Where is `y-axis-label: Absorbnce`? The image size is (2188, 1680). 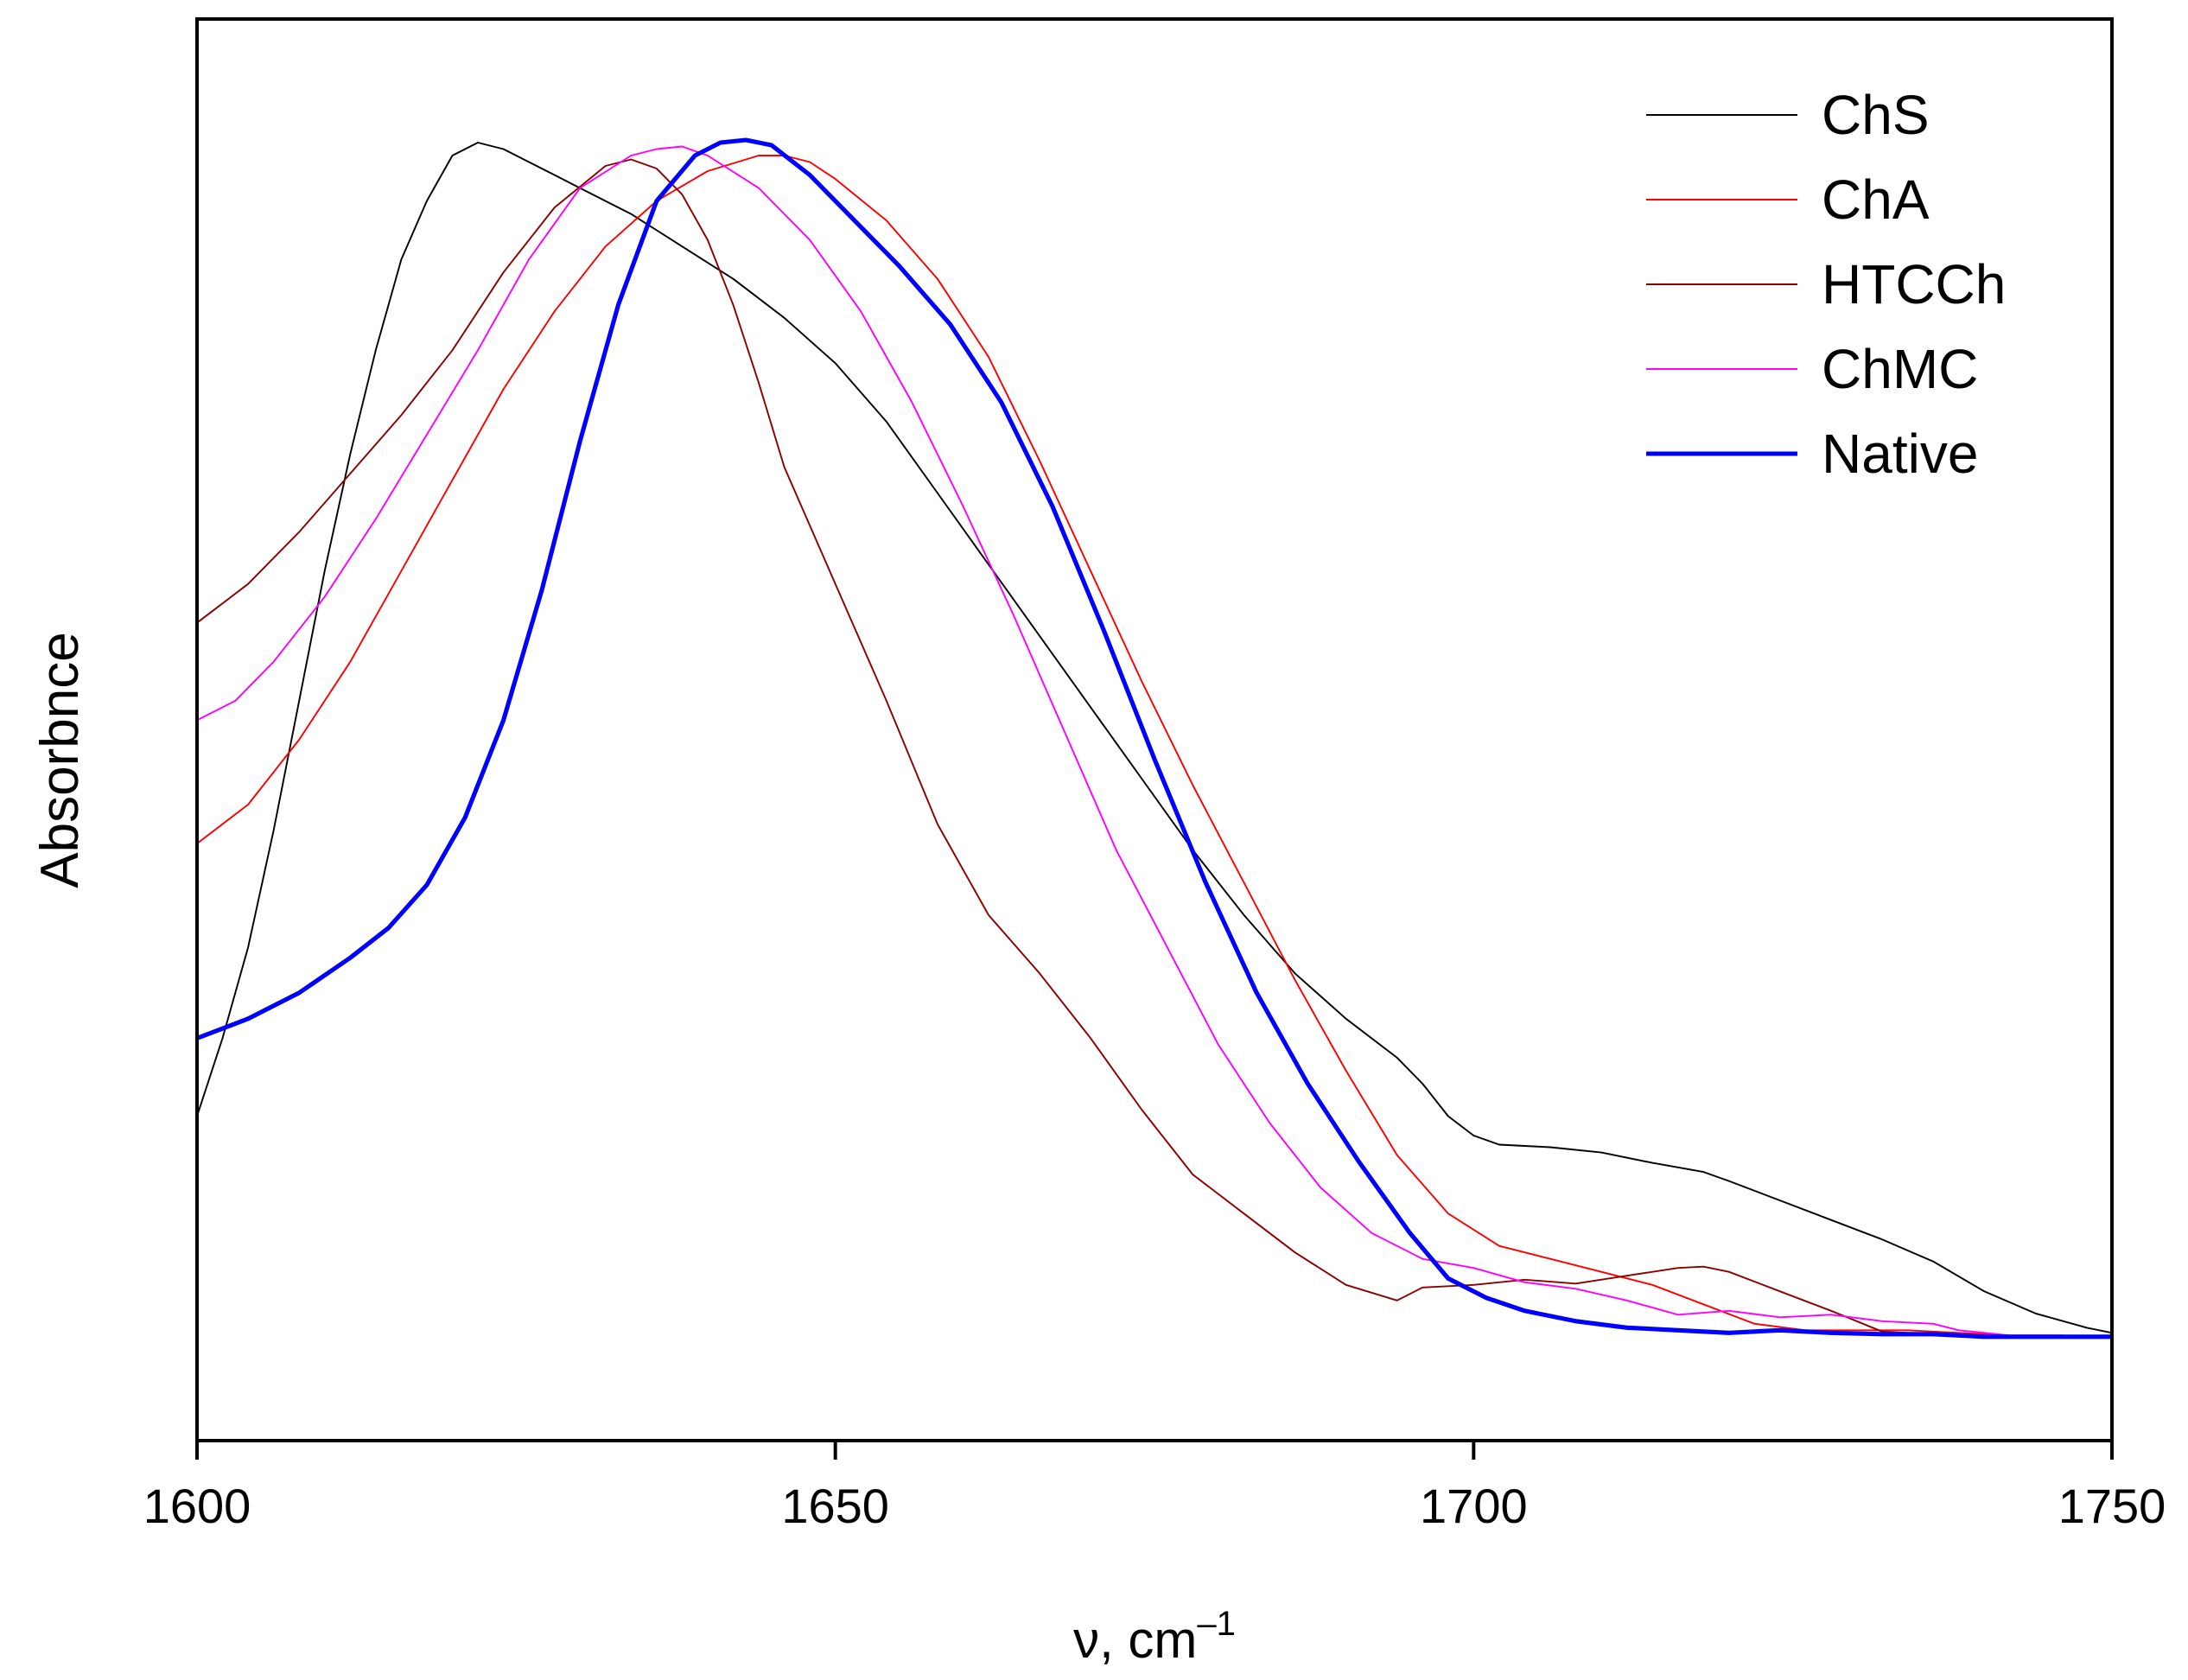
y-axis-label: Absorbnce is located at coordinates (60, 760).